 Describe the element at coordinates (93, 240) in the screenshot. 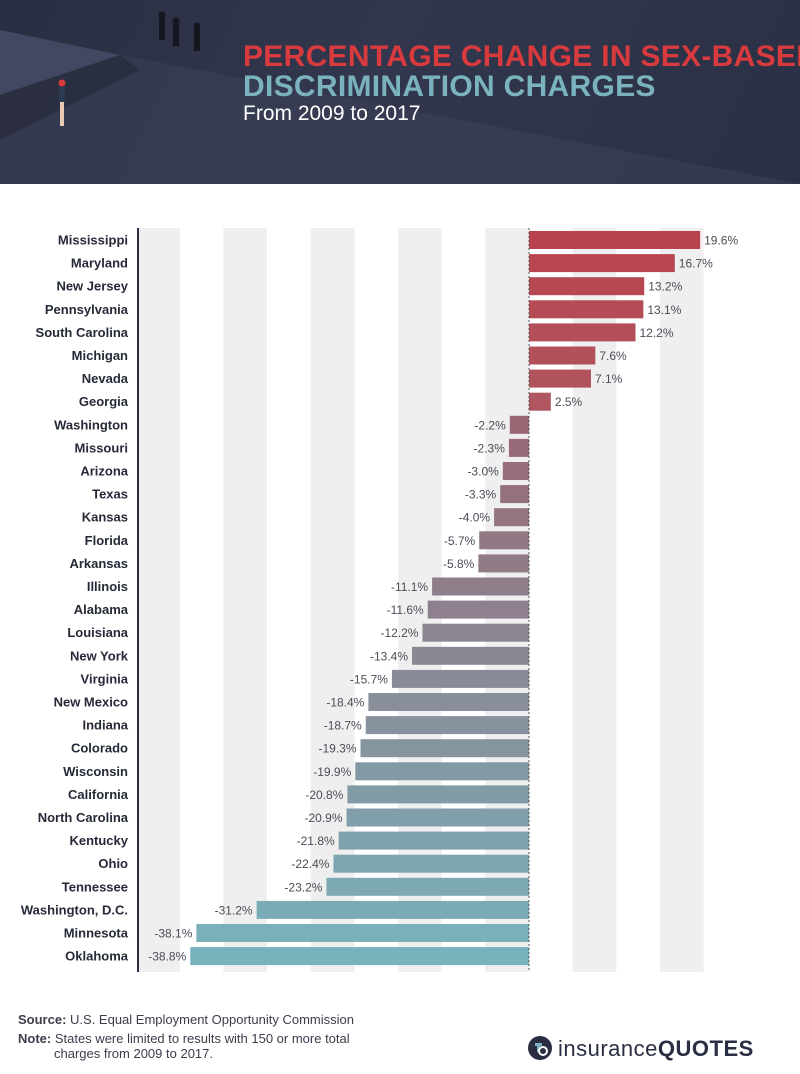

I see `category-label: Mississippi` at that location.